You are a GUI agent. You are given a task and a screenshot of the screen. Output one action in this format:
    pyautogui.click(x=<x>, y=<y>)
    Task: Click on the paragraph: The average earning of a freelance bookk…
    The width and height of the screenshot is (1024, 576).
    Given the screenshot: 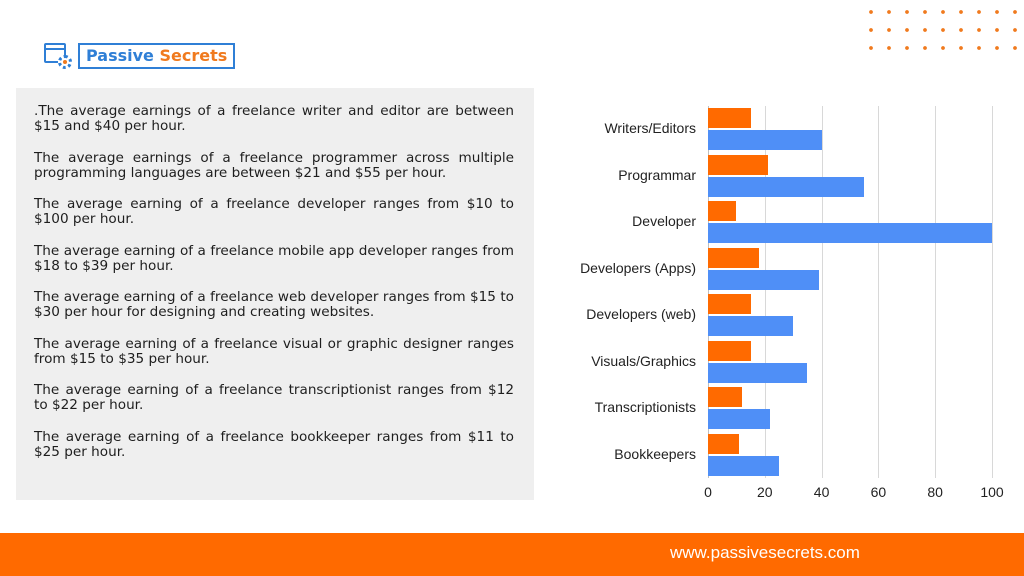 What is the action you would take?
    pyautogui.click(x=274, y=444)
    